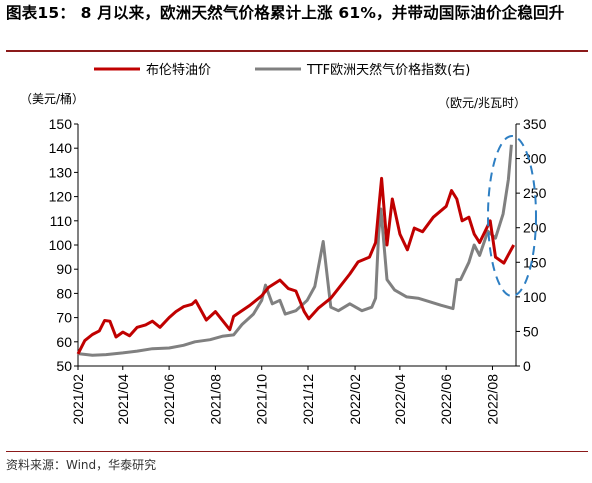 The height and width of the screenshot is (483, 592). I want to click on source-rule, so click(297, 451).